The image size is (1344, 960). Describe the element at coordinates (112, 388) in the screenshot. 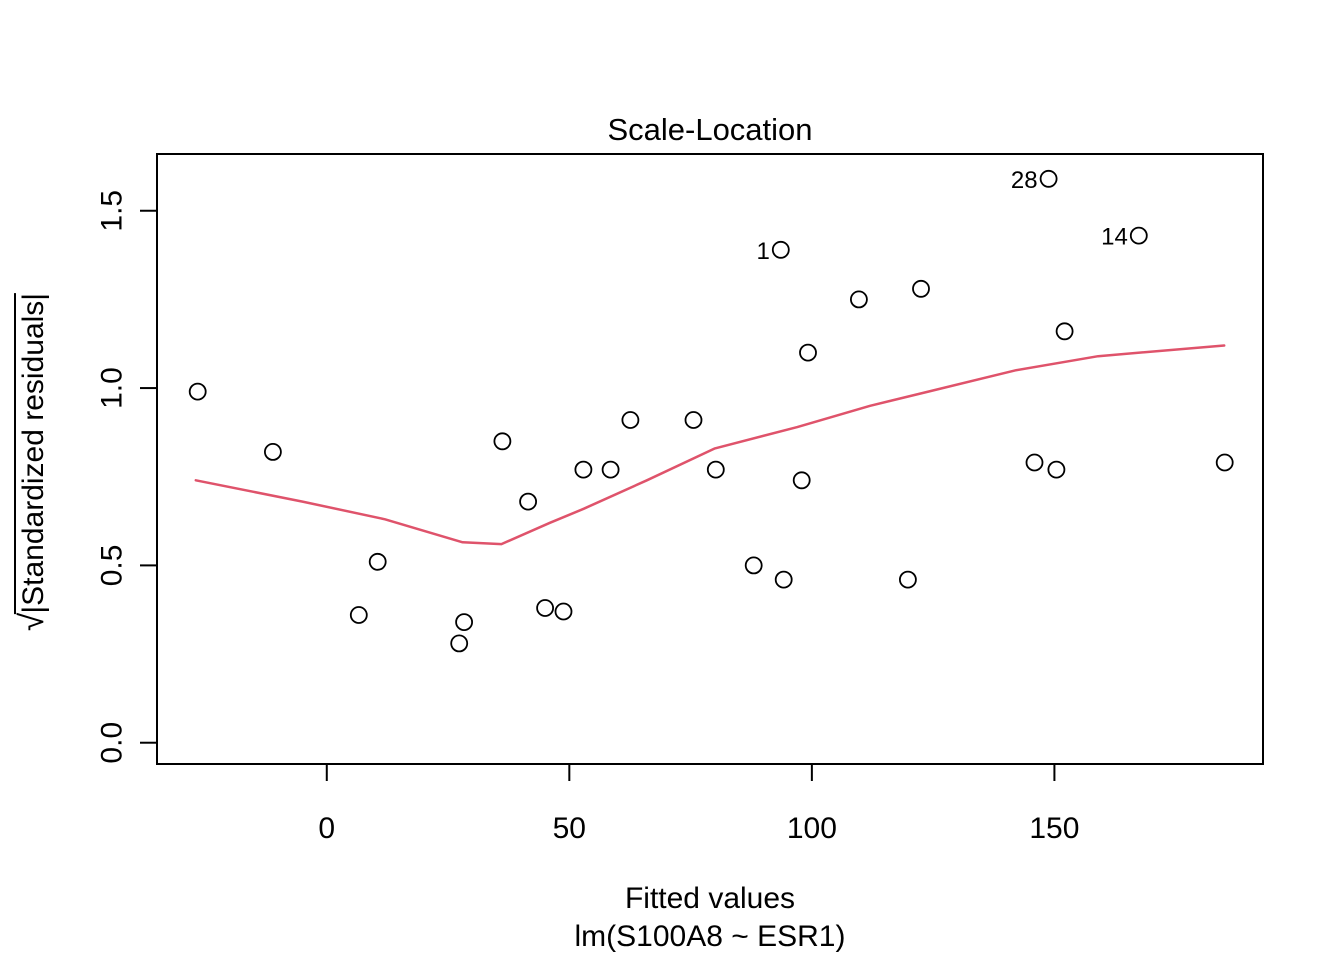

I see `y-tick-label: 1.0` at that location.